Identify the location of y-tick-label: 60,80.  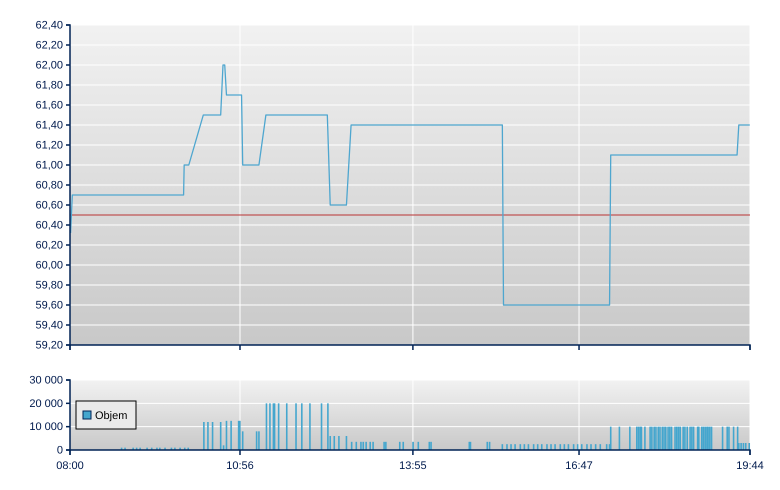
(49, 186).